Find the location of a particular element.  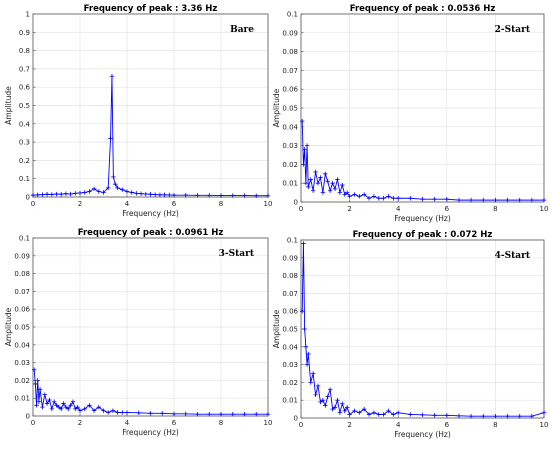

x-axis-label: Frequency (Hz) is located at coordinates (422, 434).